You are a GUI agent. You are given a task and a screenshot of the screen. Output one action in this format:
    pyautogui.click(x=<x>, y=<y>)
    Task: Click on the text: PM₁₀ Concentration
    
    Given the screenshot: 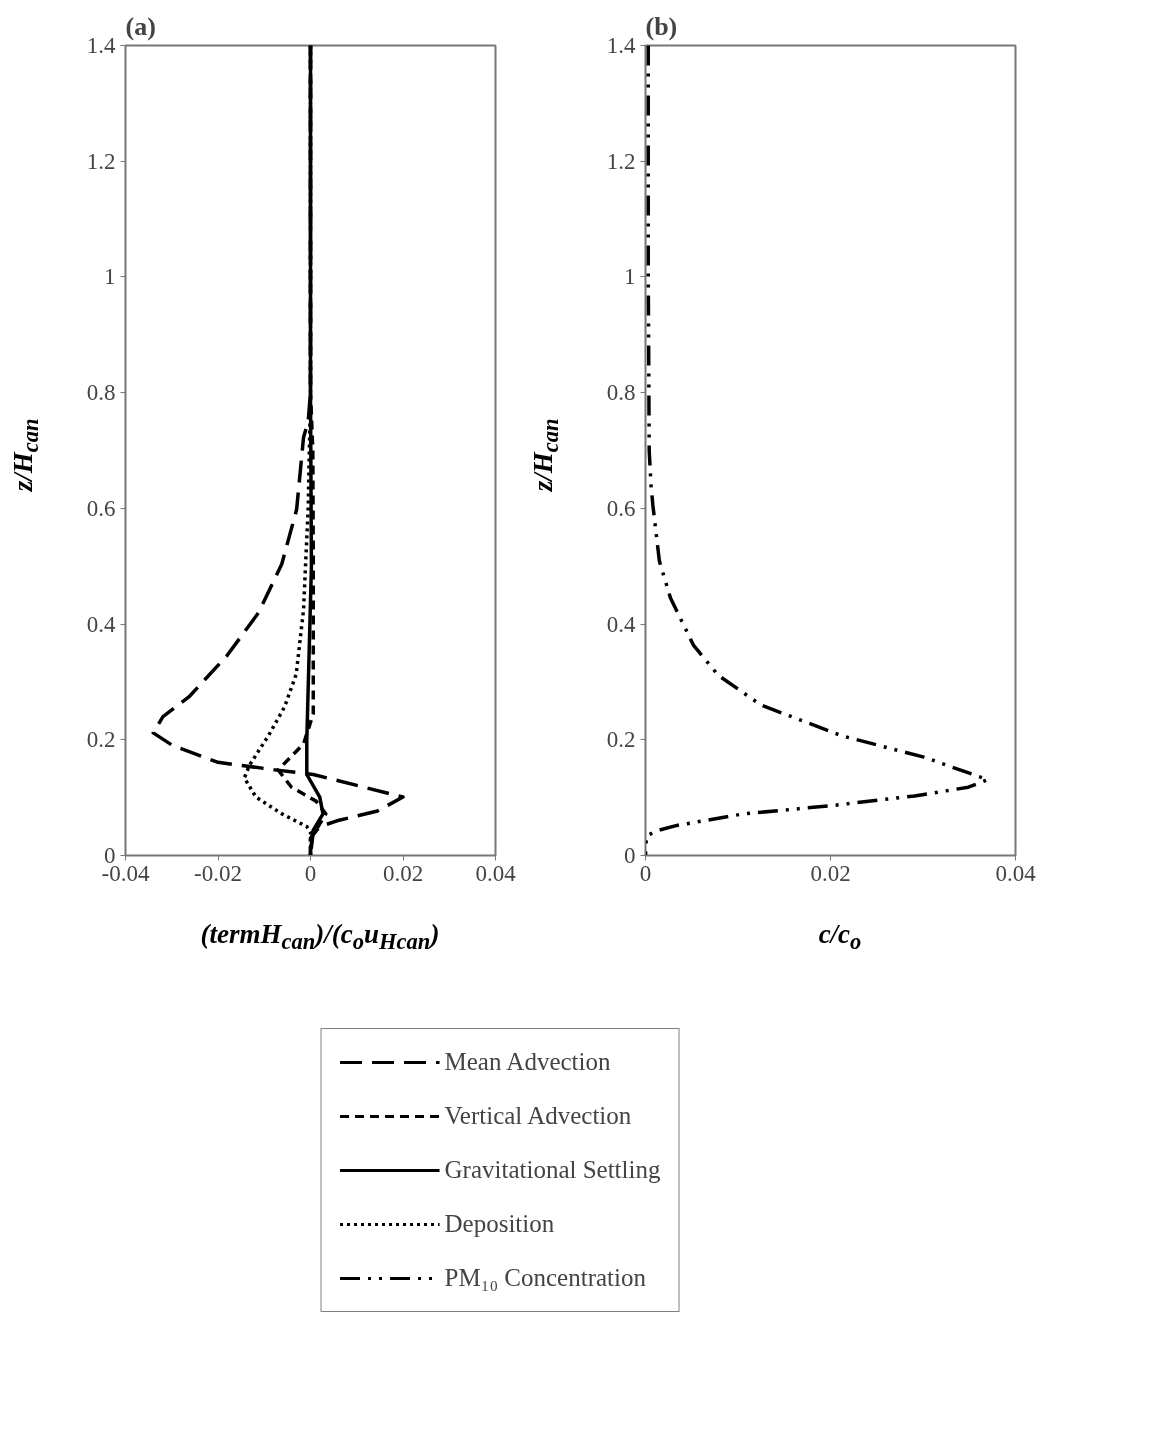 What is the action you would take?
    pyautogui.click(x=545, y=1278)
    